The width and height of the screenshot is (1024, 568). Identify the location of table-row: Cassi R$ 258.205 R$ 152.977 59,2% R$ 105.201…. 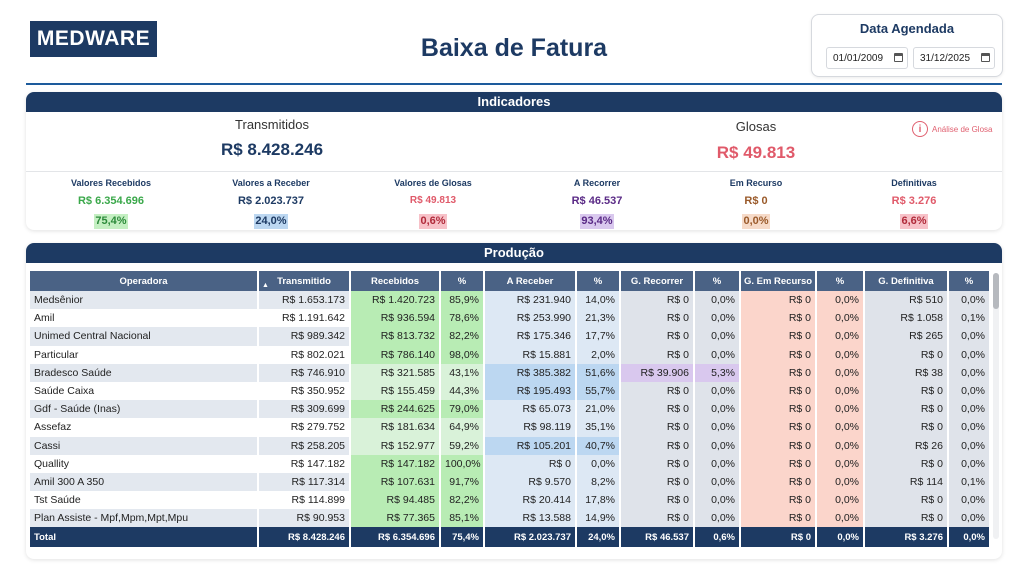
(510, 445).